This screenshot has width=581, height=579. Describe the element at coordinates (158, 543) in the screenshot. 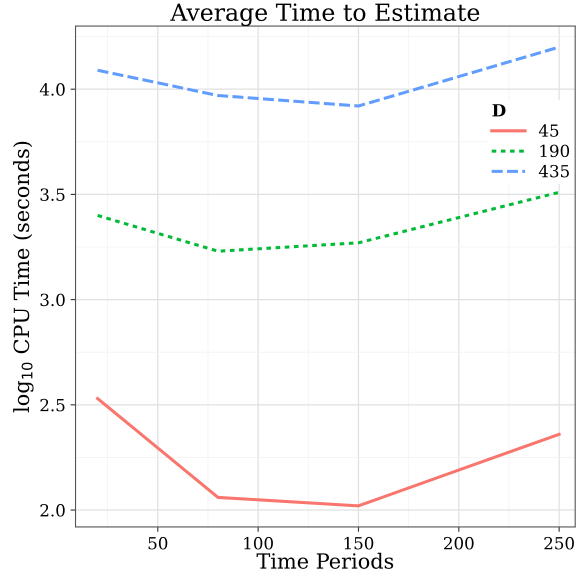

I see `x-tick-label: 50` at that location.